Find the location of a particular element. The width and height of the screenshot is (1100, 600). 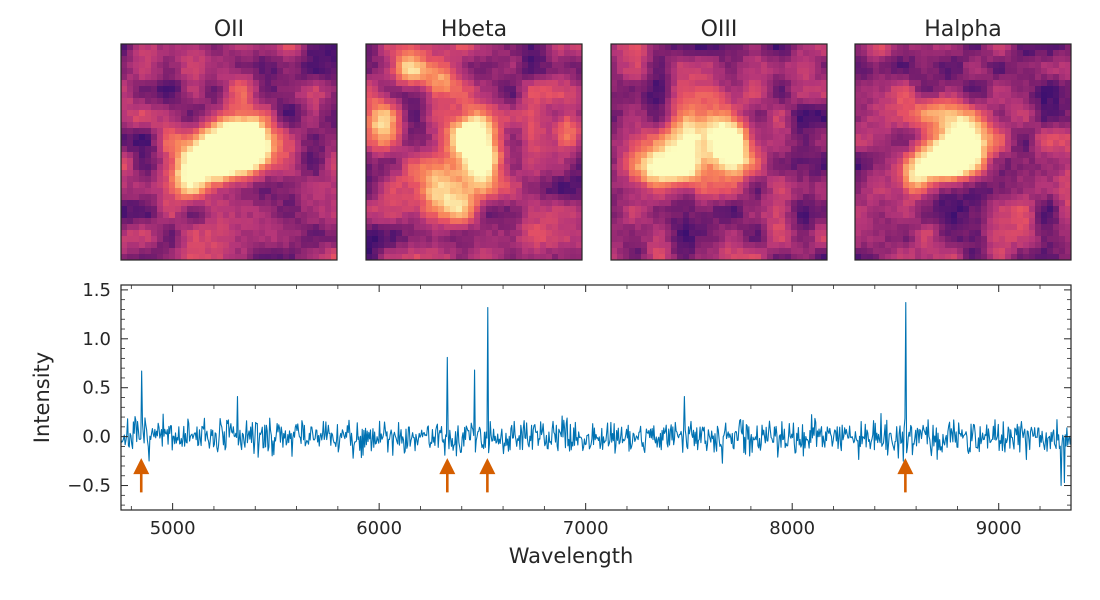

heatmap-panel-halpha: Halpha is located at coordinates (963, 139).